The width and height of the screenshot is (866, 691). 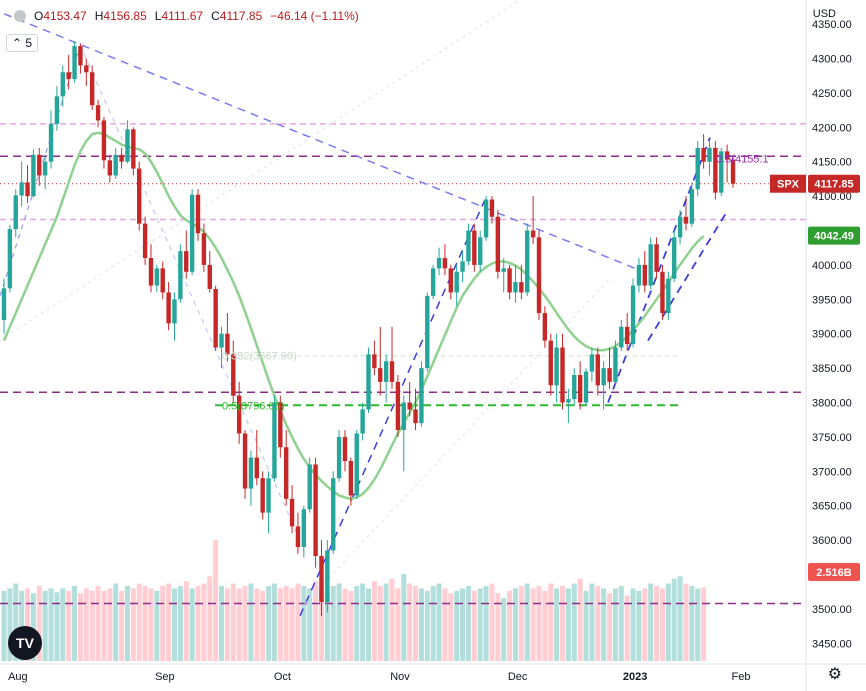 I want to click on x-tick-label: Feb, so click(x=741, y=677).